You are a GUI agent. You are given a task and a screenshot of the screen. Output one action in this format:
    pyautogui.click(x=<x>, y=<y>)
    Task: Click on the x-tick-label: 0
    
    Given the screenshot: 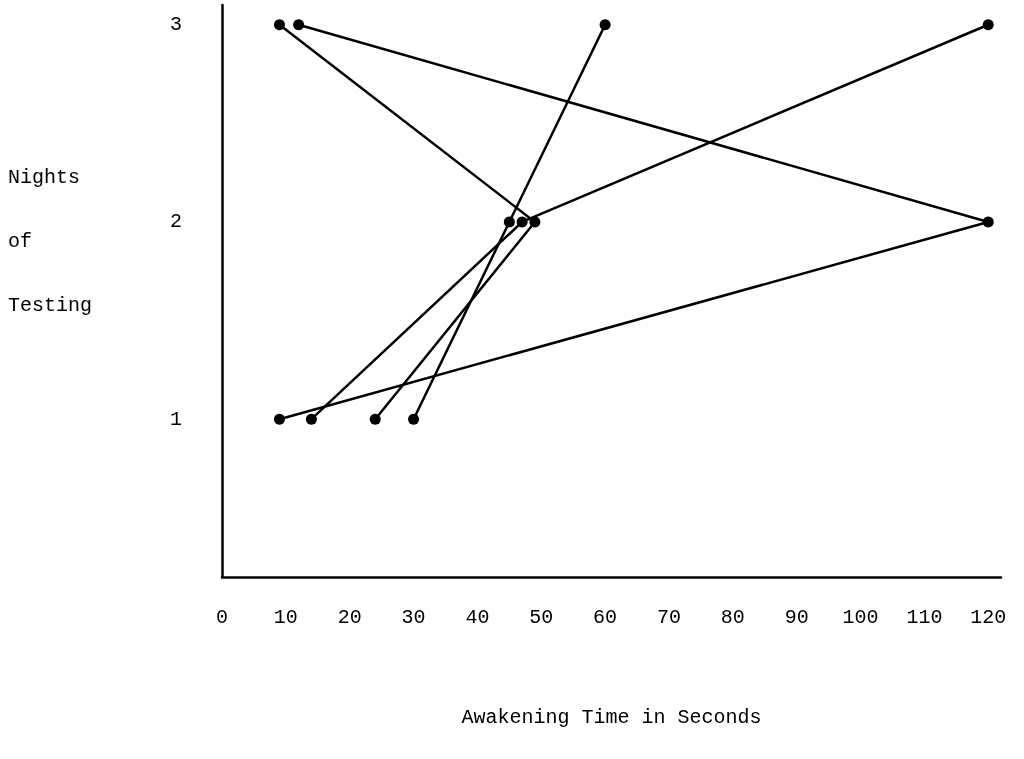 What is the action you would take?
    pyautogui.click(x=222, y=617)
    